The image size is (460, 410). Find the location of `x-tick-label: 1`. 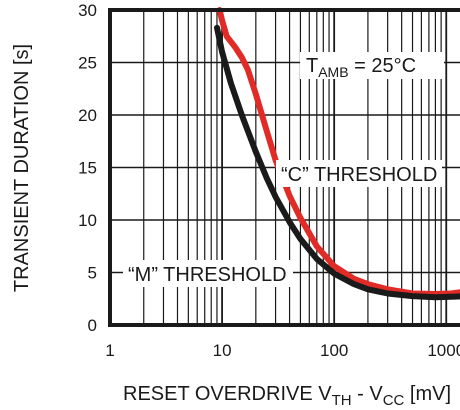

x-tick-label: 1 is located at coordinates (109, 350).